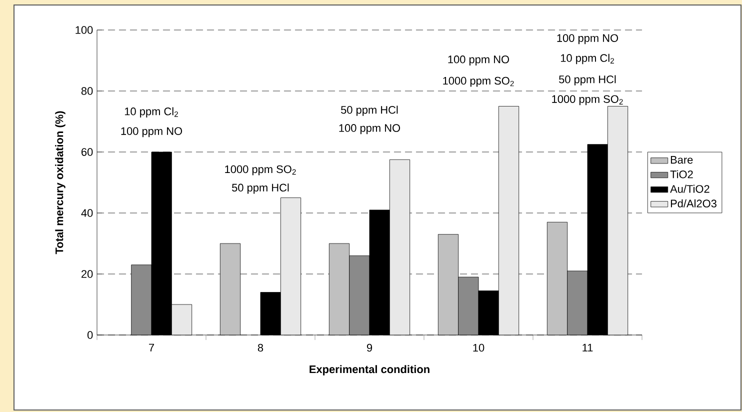 This screenshot has height=412, width=742. I want to click on y-tick-label: 100, so click(84, 30).